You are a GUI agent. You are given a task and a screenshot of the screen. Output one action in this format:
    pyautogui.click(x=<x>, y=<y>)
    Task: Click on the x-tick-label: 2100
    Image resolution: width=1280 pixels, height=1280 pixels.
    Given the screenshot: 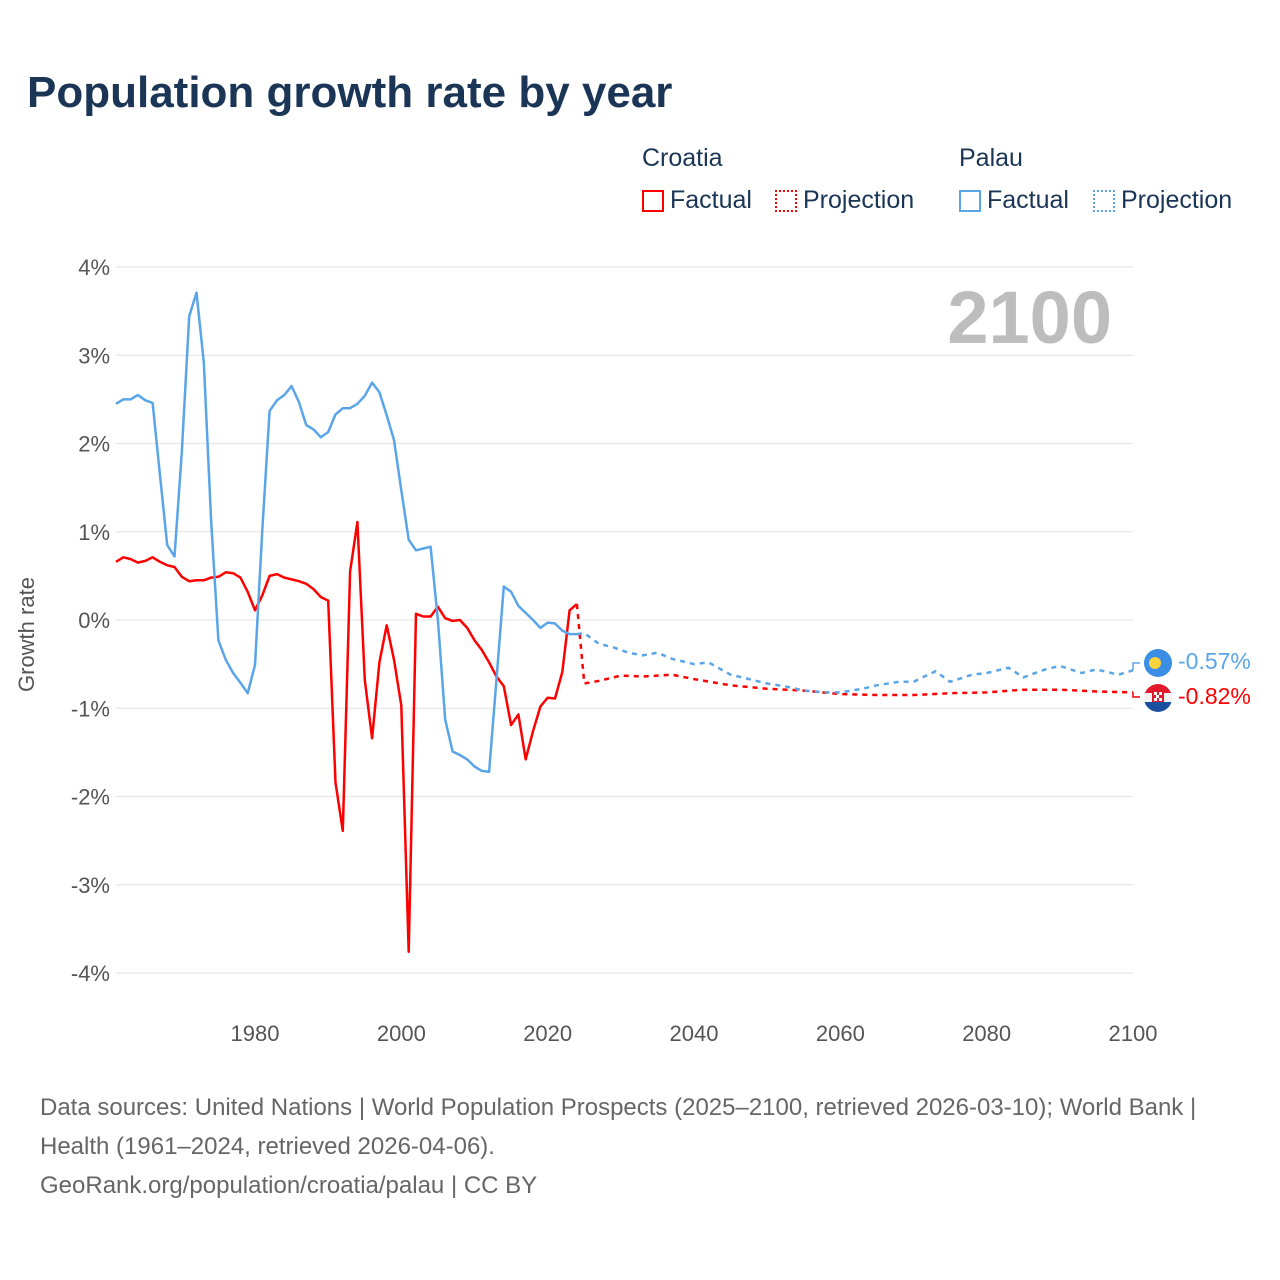 What is the action you would take?
    pyautogui.click(x=1133, y=1033)
    